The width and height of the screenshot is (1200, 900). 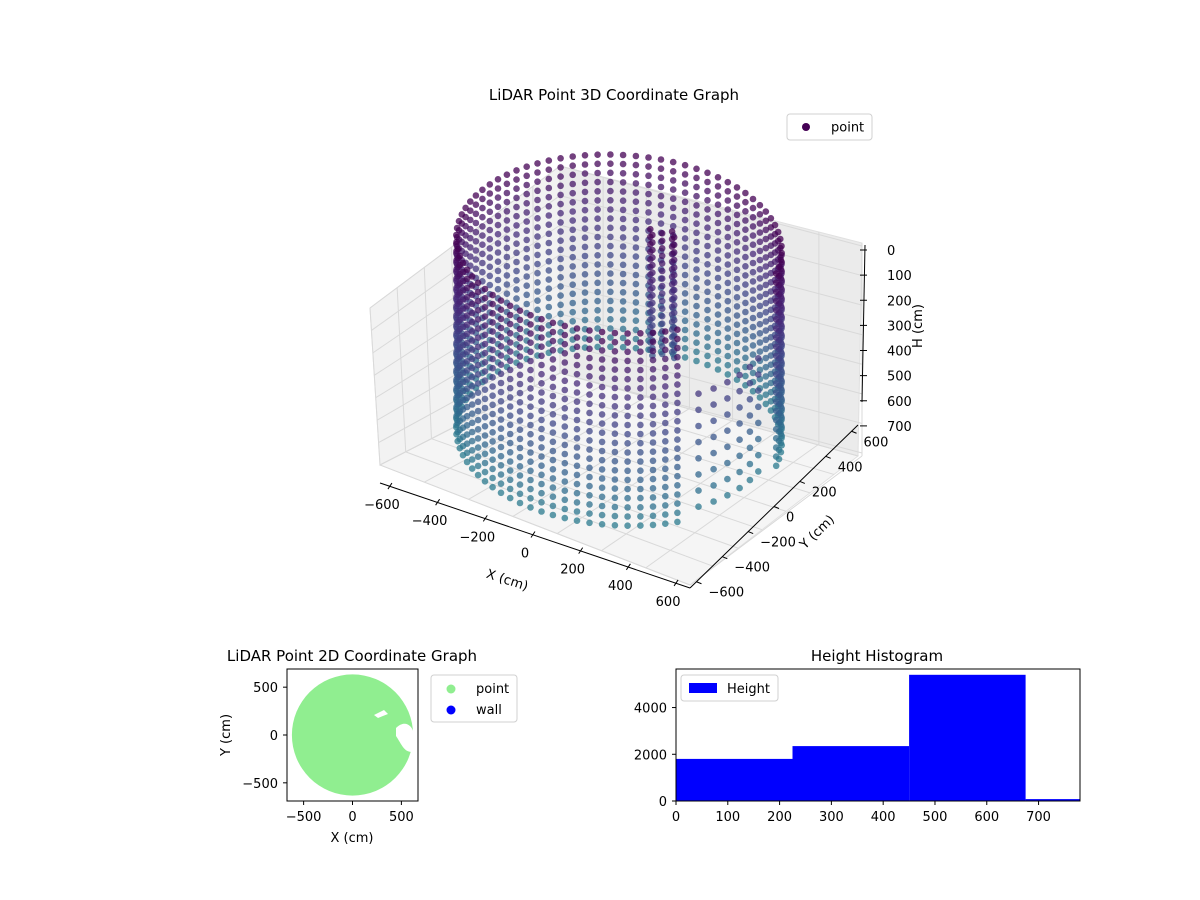 What do you see at coordinates (352, 838) in the screenshot?
I see `x-axis-label-2d: X (cm)` at bounding box center [352, 838].